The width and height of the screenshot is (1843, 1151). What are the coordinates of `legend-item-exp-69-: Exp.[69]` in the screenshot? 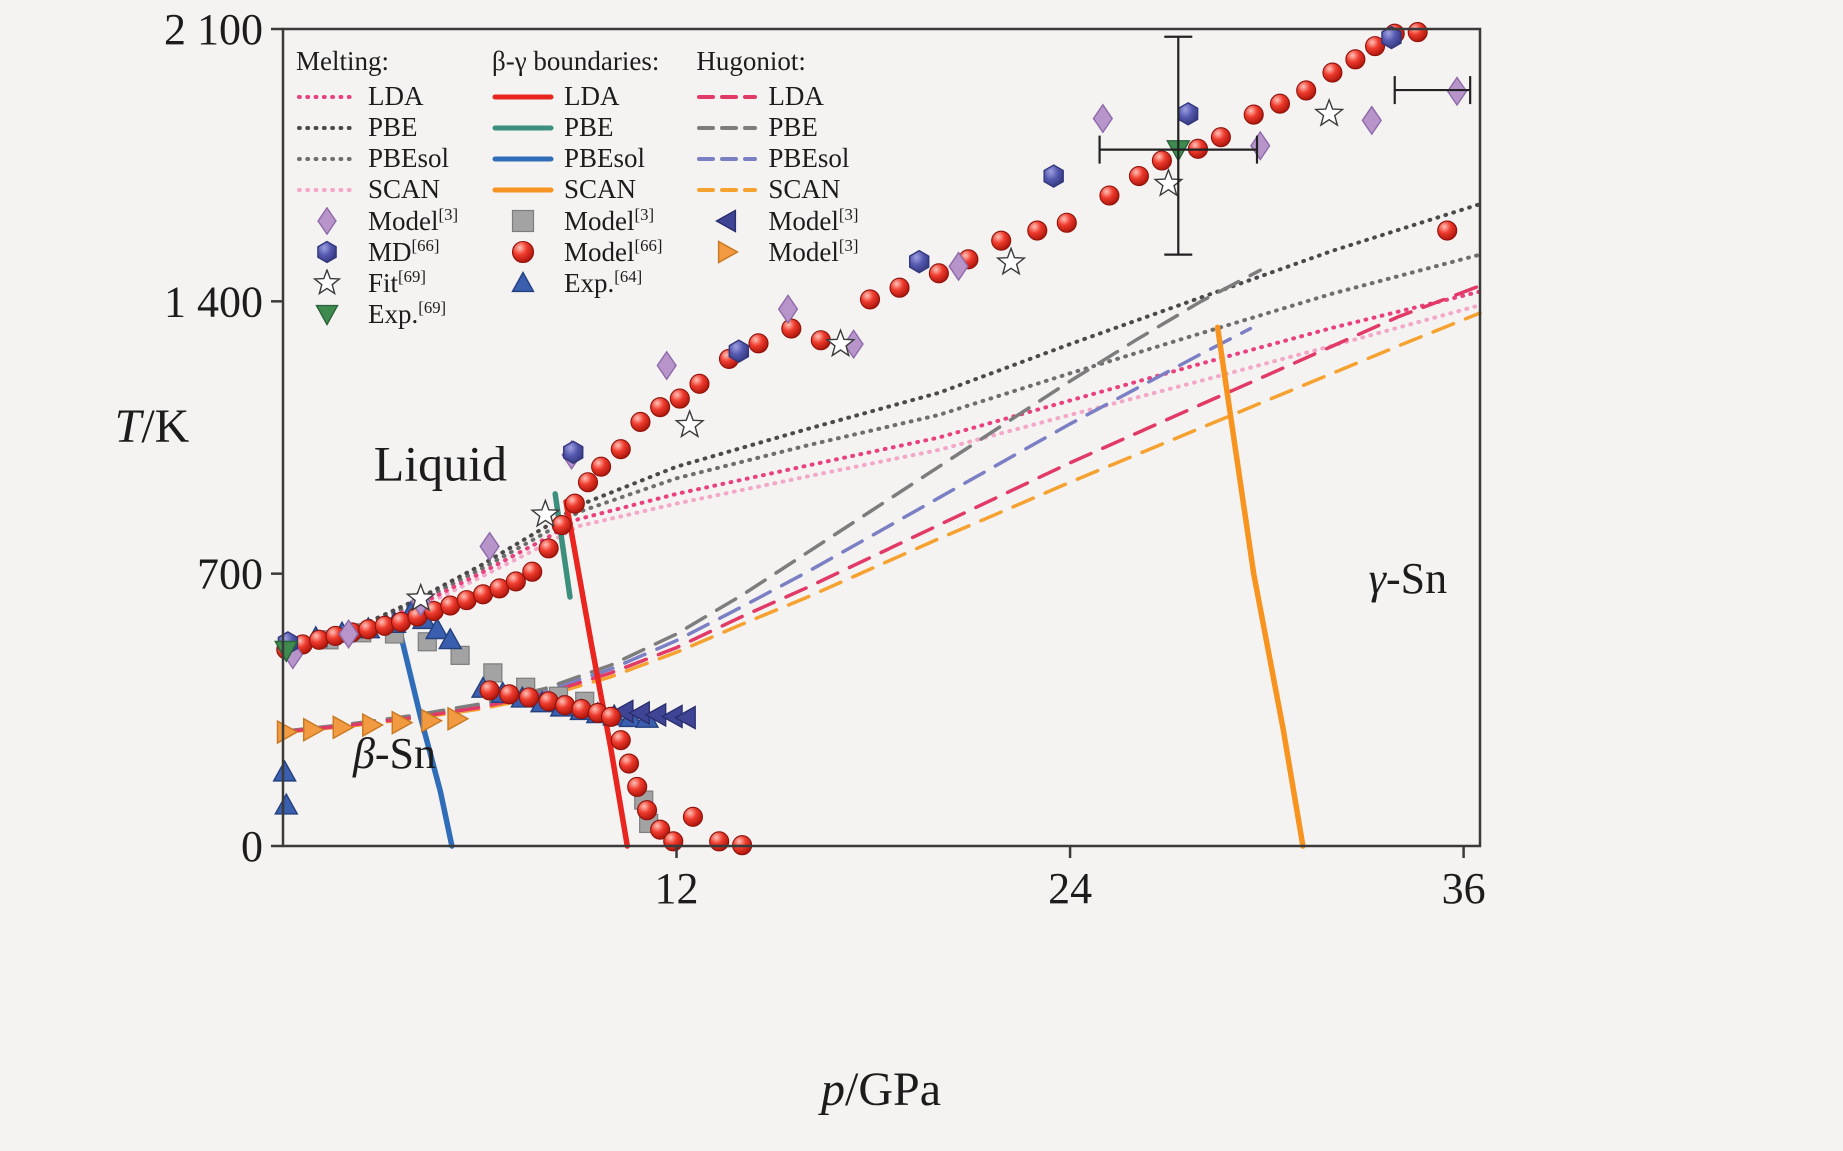 It's located at (377, 313).